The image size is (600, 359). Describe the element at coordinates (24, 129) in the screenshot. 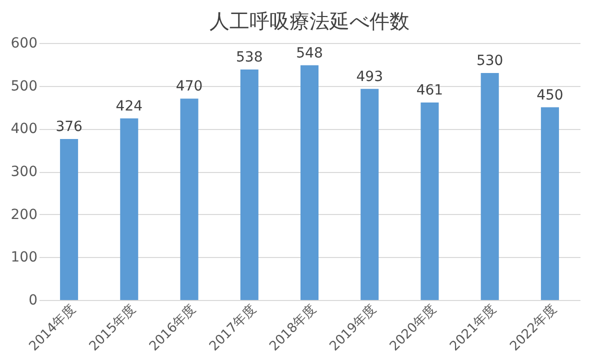

I see `y-tick-label: 400` at that location.